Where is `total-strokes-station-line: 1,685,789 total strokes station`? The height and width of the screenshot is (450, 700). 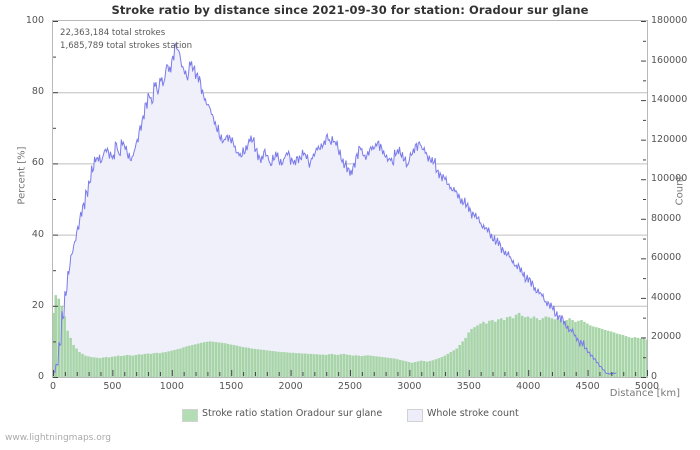
total-strokes-station-line: 1,685,789 total strokes station is located at coordinates (126, 45).